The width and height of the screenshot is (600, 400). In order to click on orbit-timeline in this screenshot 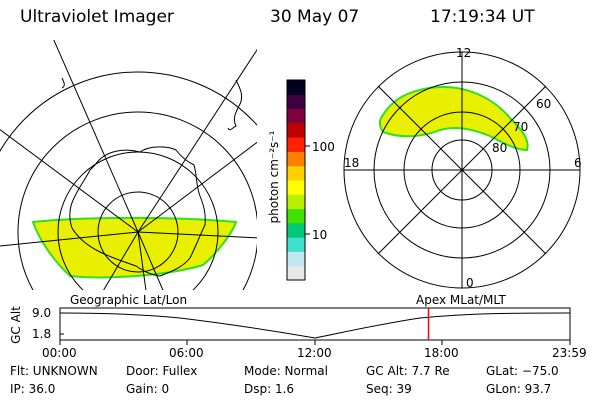, I will do `click(315, 326)`.